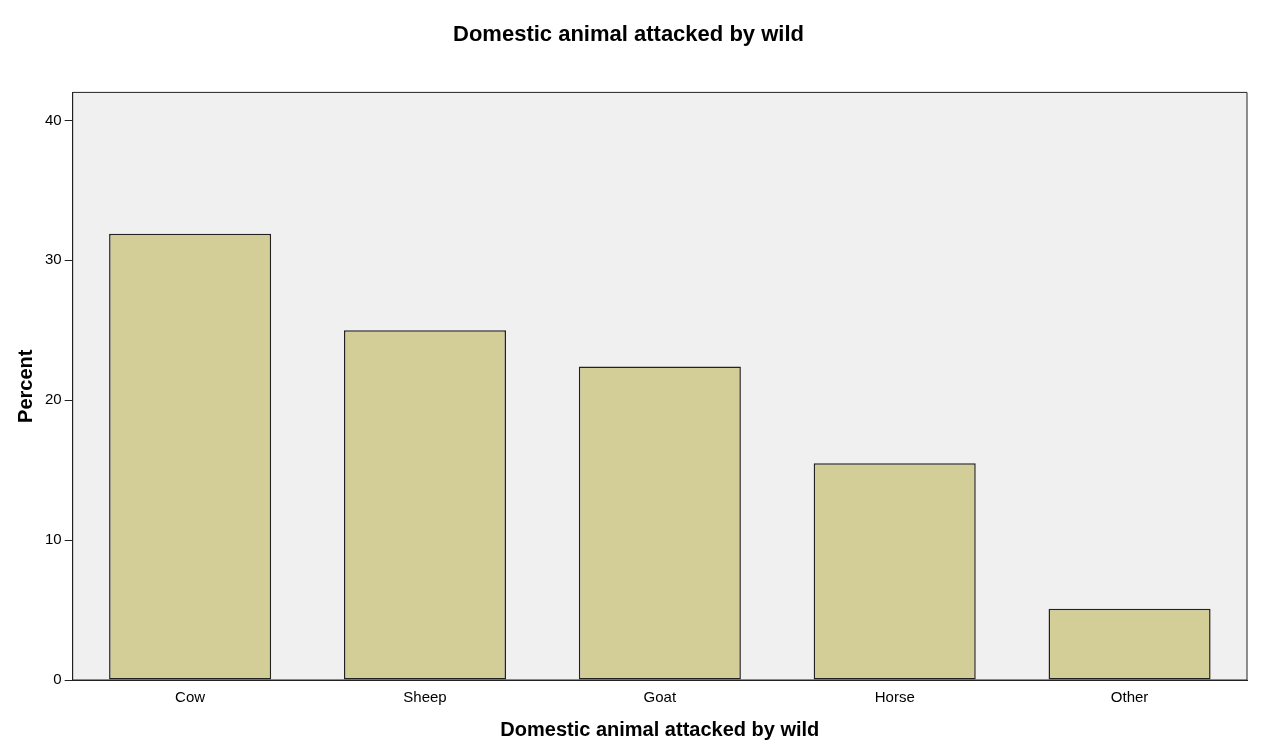  Describe the element at coordinates (660, 728) in the screenshot. I see `x-axis-title: Domestic animal attacked by wild` at that location.